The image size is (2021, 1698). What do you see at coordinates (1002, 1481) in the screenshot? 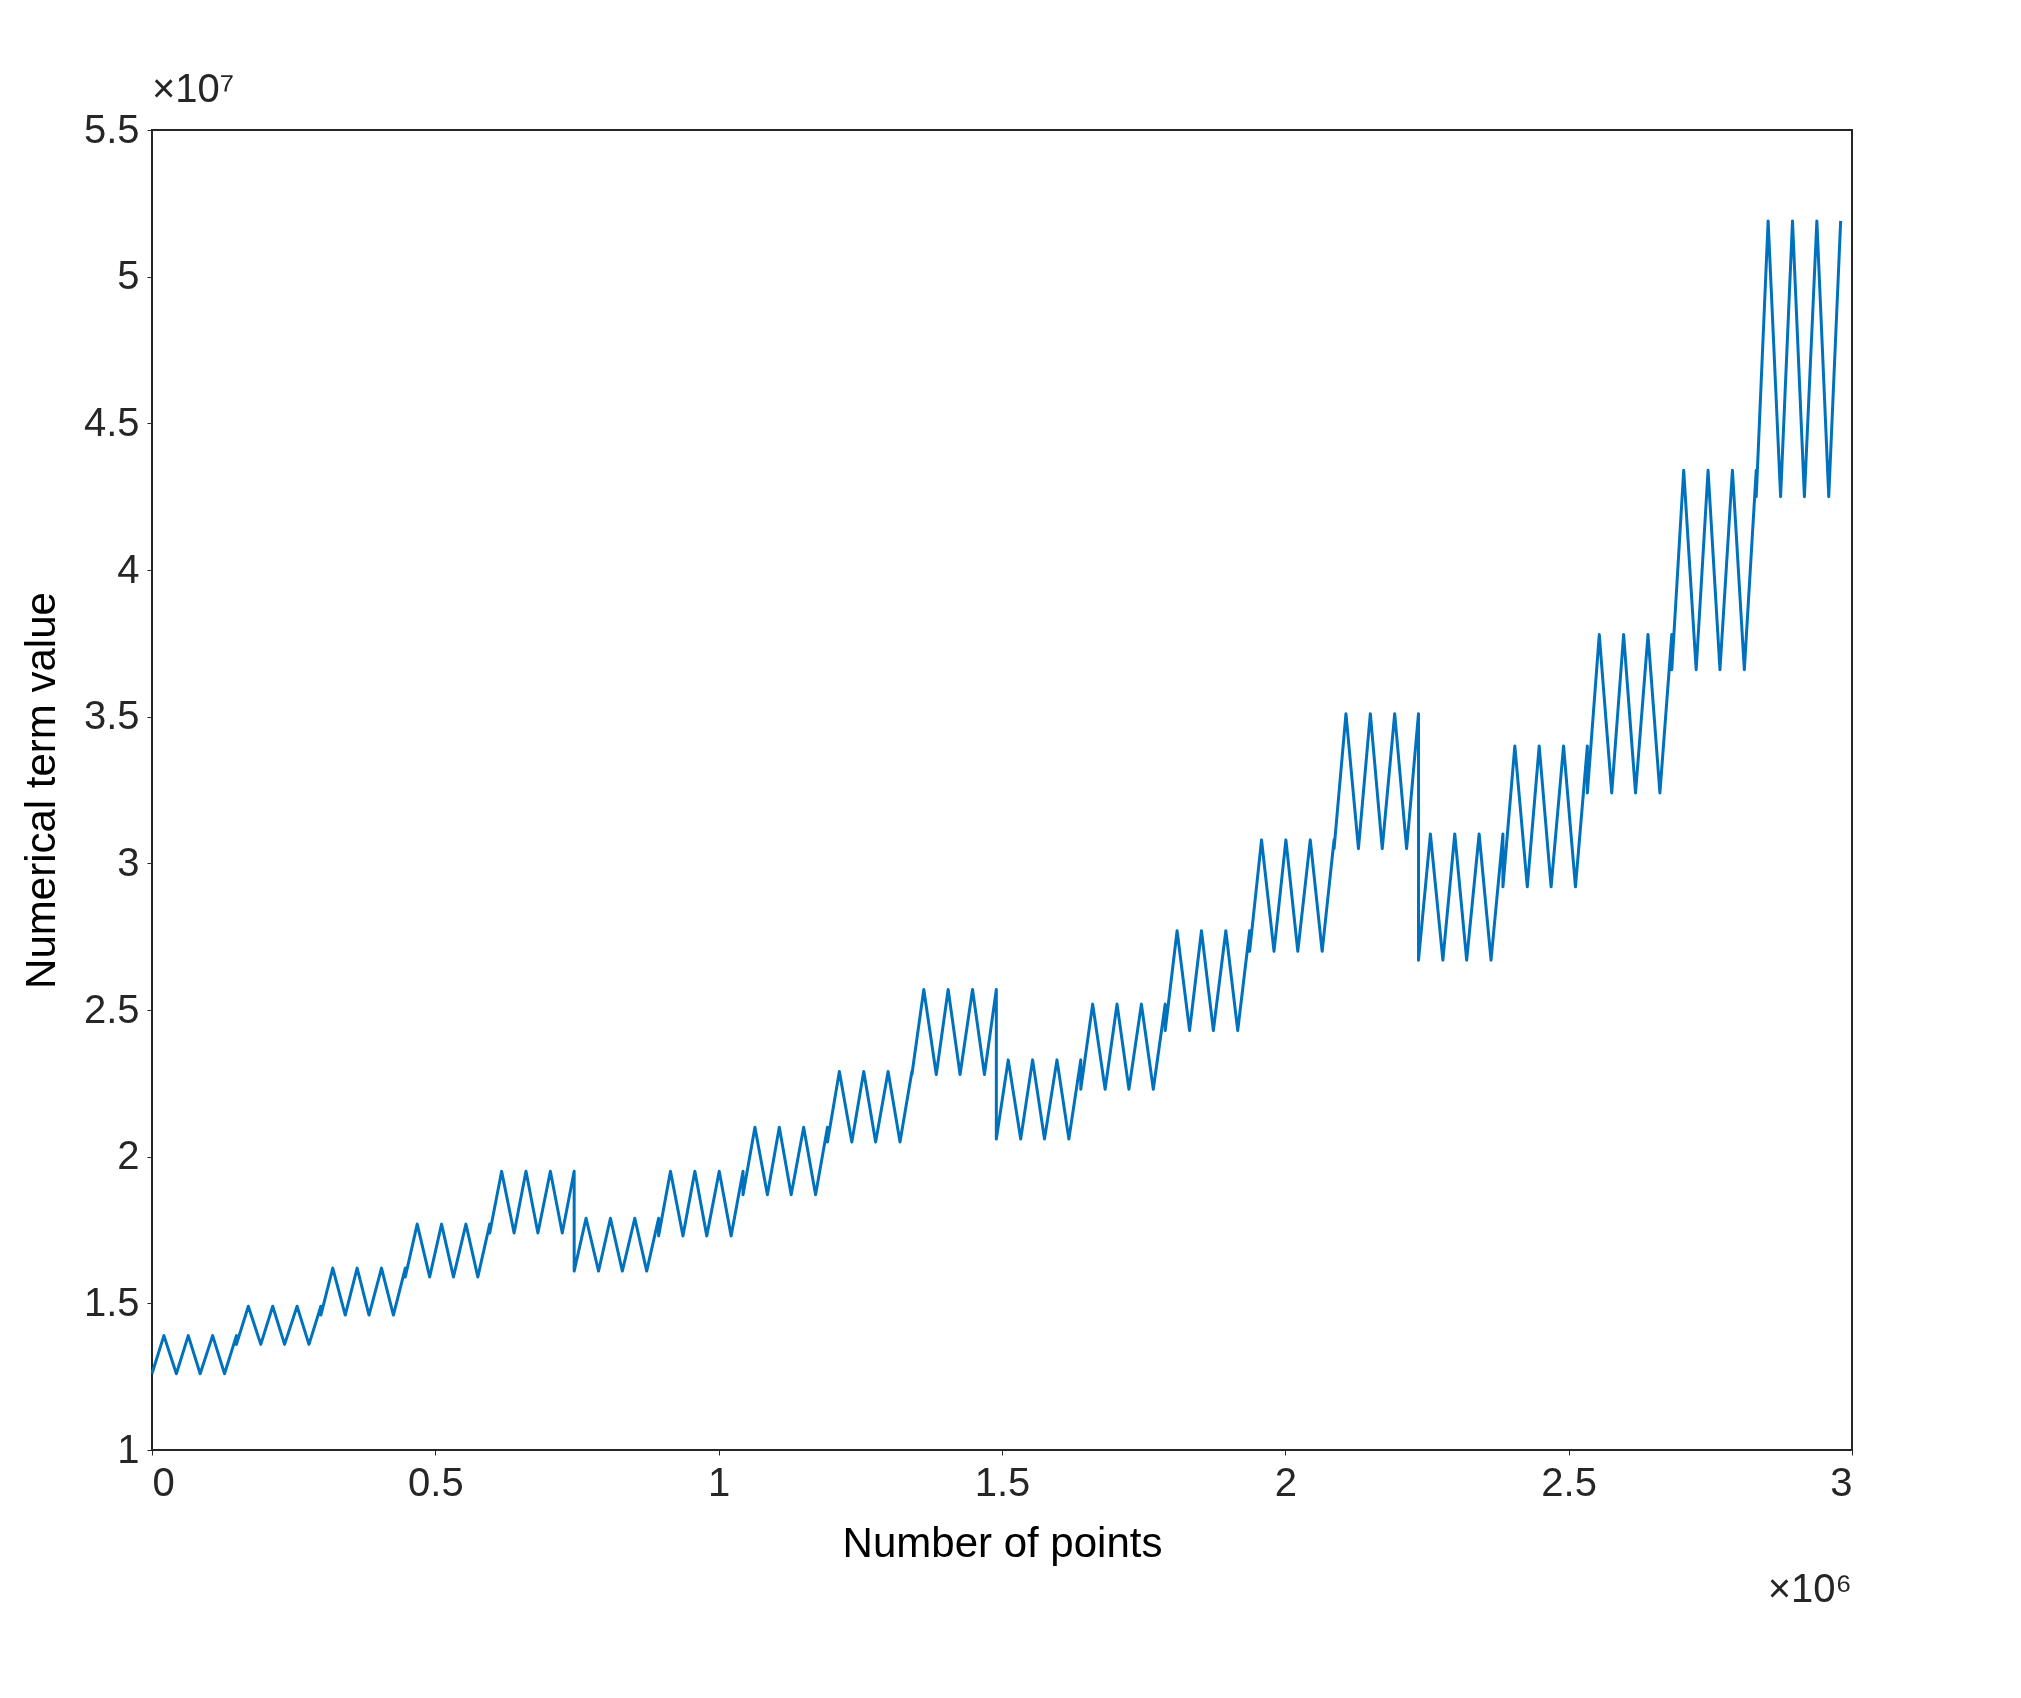
I see `x-tick-label: 1.5` at bounding box center [1002, 1481].